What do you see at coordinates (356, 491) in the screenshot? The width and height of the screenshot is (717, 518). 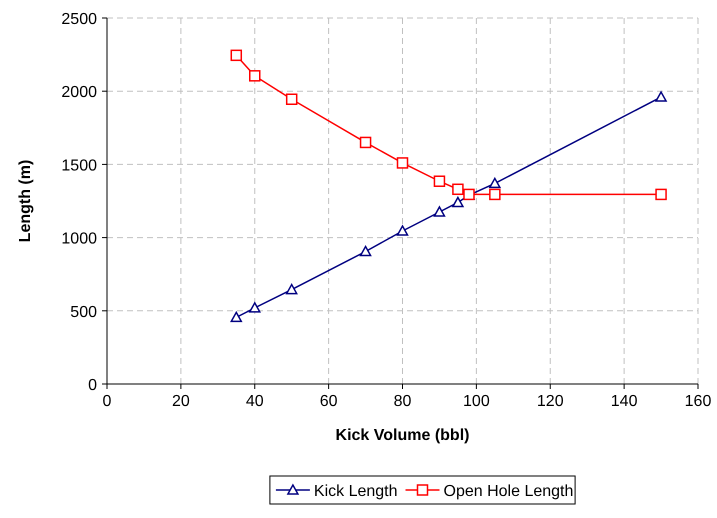 I see `legend-label: Kick Length` at bounding box center [356, 491].